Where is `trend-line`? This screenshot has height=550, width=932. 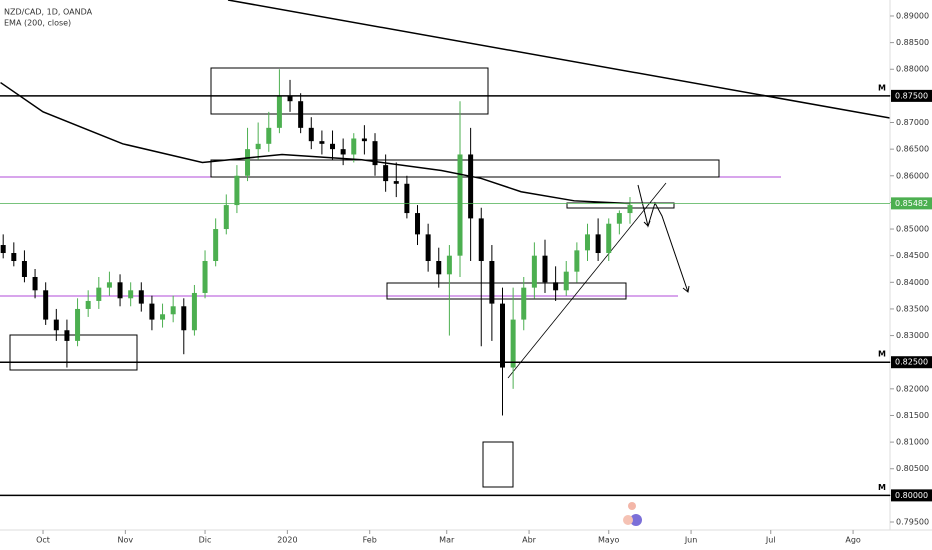 trend-line is located at coordinates (587, 280).